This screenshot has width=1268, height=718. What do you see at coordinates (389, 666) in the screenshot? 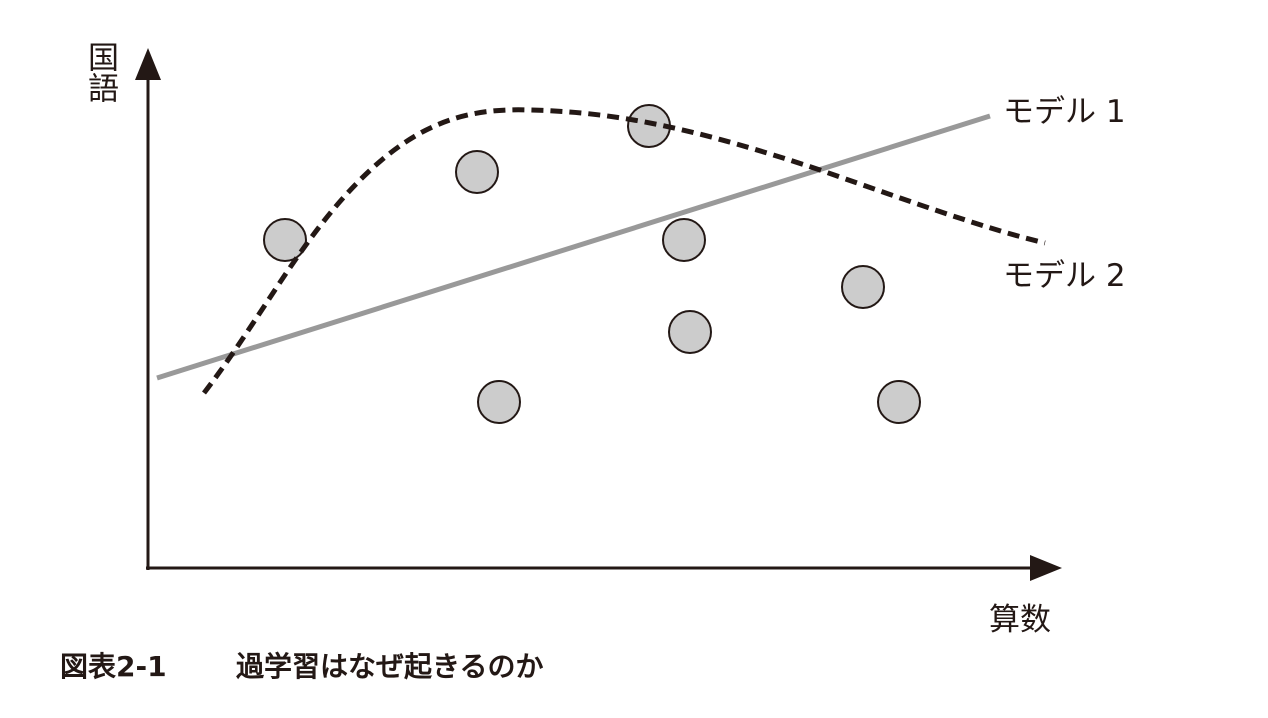
I see `caption-title: 過学習はなぜ起きるのか` at bounding box center [389, 666].